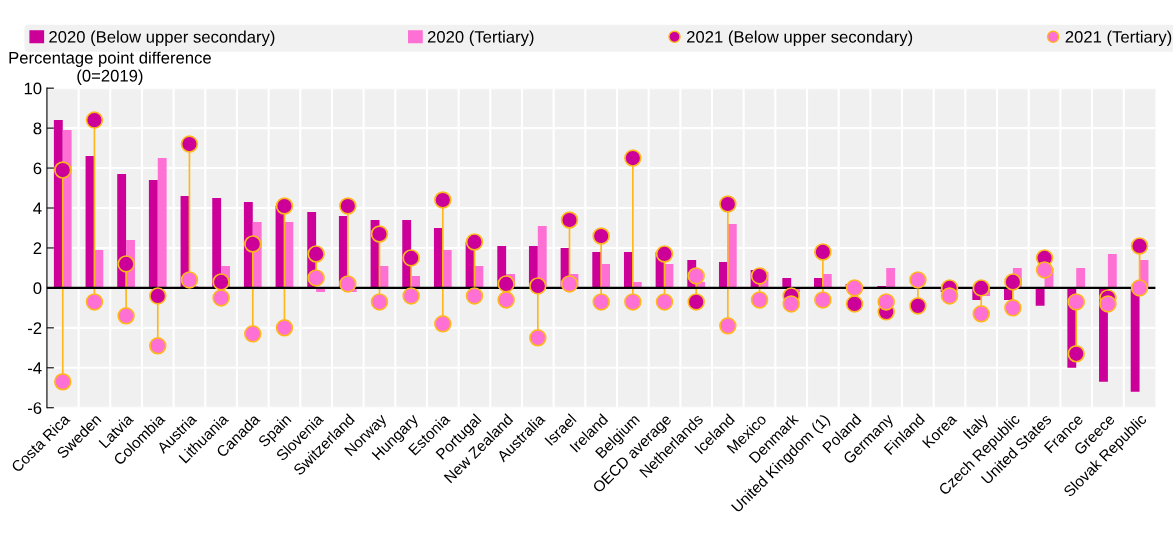 This screenshot has height=551, width=1173. I want to click on legend-label: 2020 (Below upper secondary), so click(162, 38).